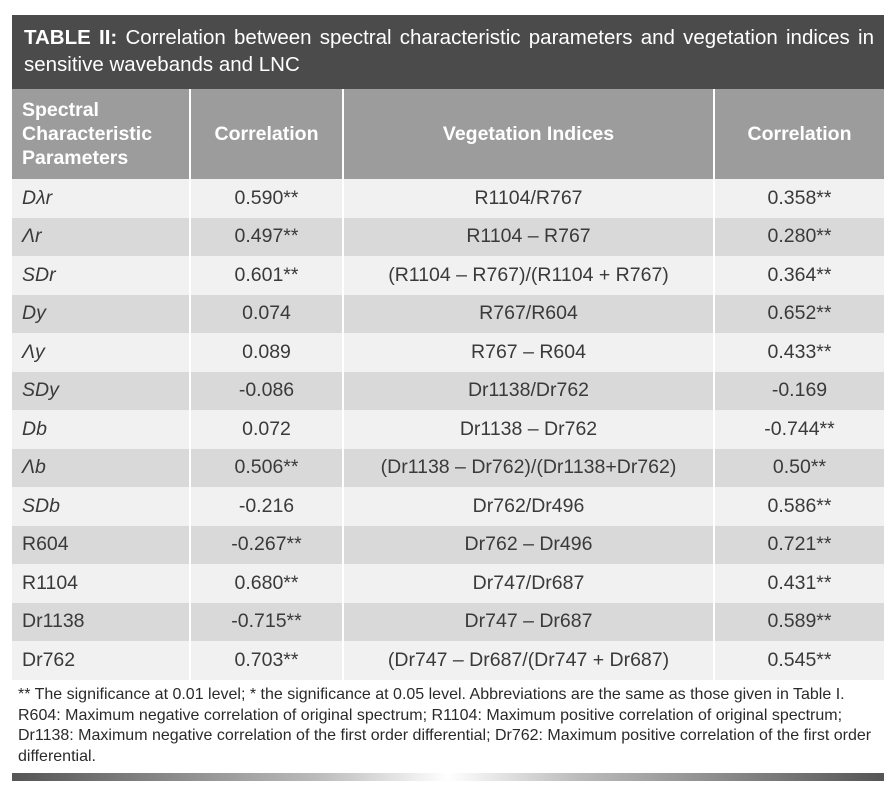  Describe the element at coordinates (798, 544) in the screenshot. I see `correlation-2-cell: 0.721**` at that location.